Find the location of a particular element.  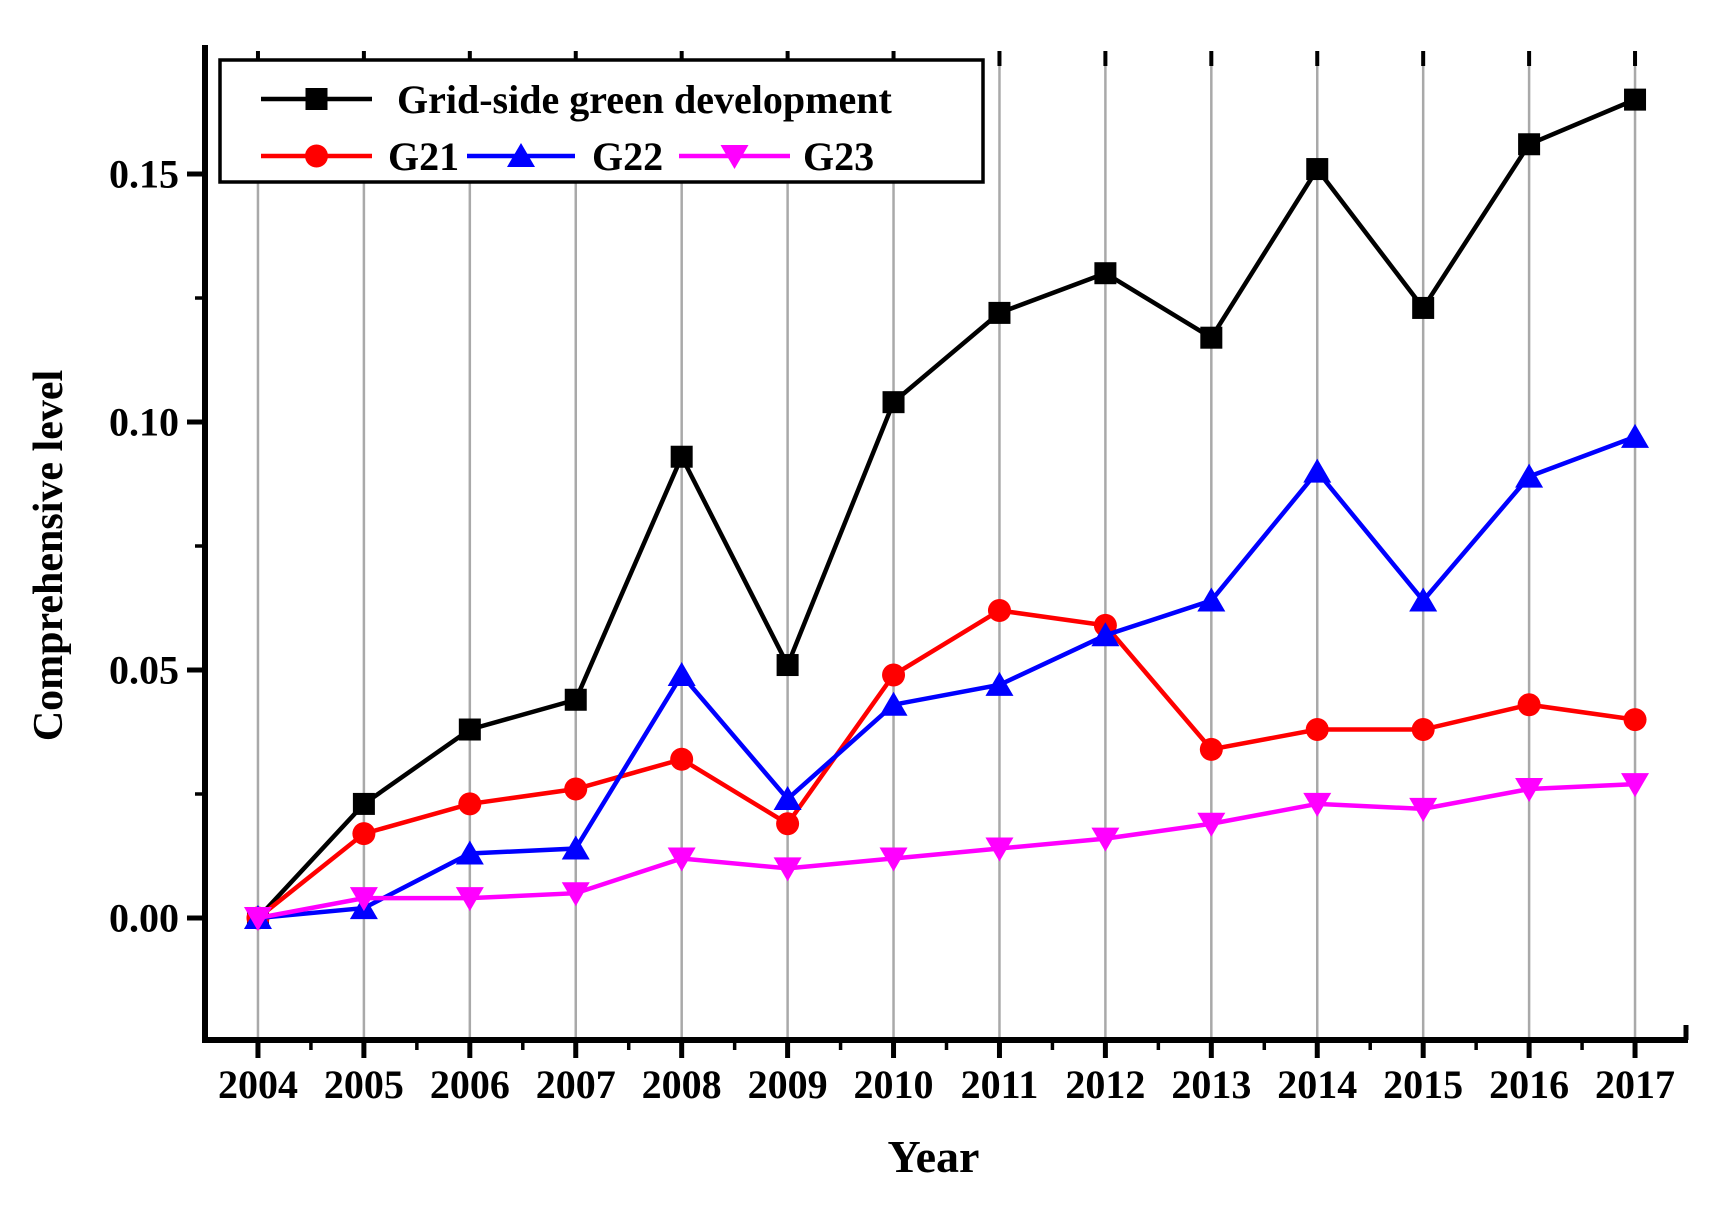

y-tick-label: 0.15 is located at coordinates (144, 174).